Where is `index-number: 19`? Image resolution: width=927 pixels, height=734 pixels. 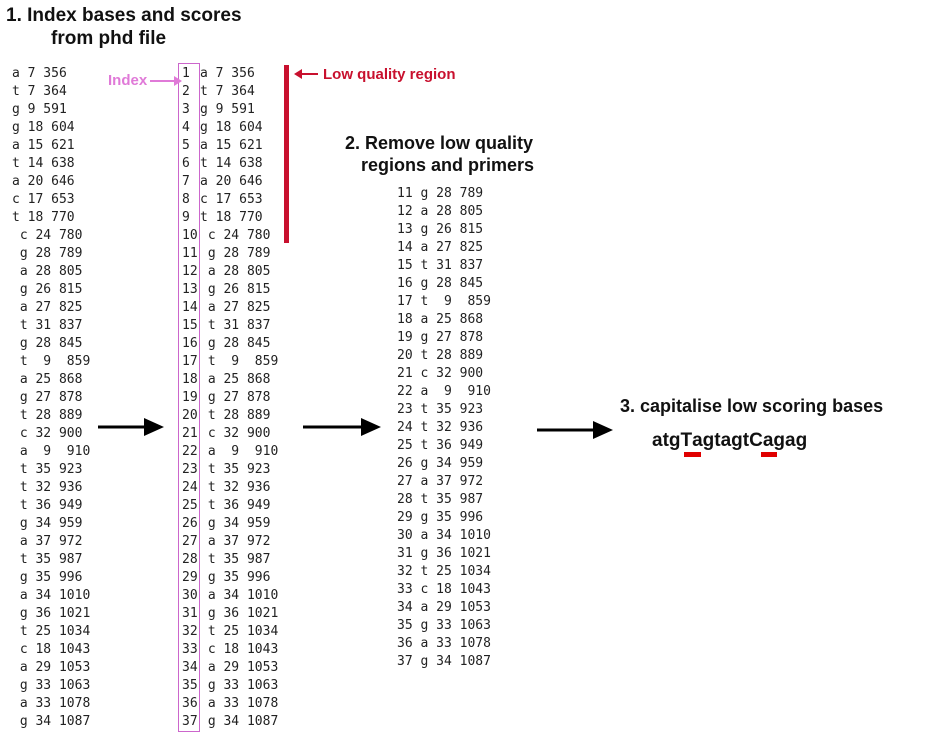 index-number: 19 is located at coordinates (190, 397).